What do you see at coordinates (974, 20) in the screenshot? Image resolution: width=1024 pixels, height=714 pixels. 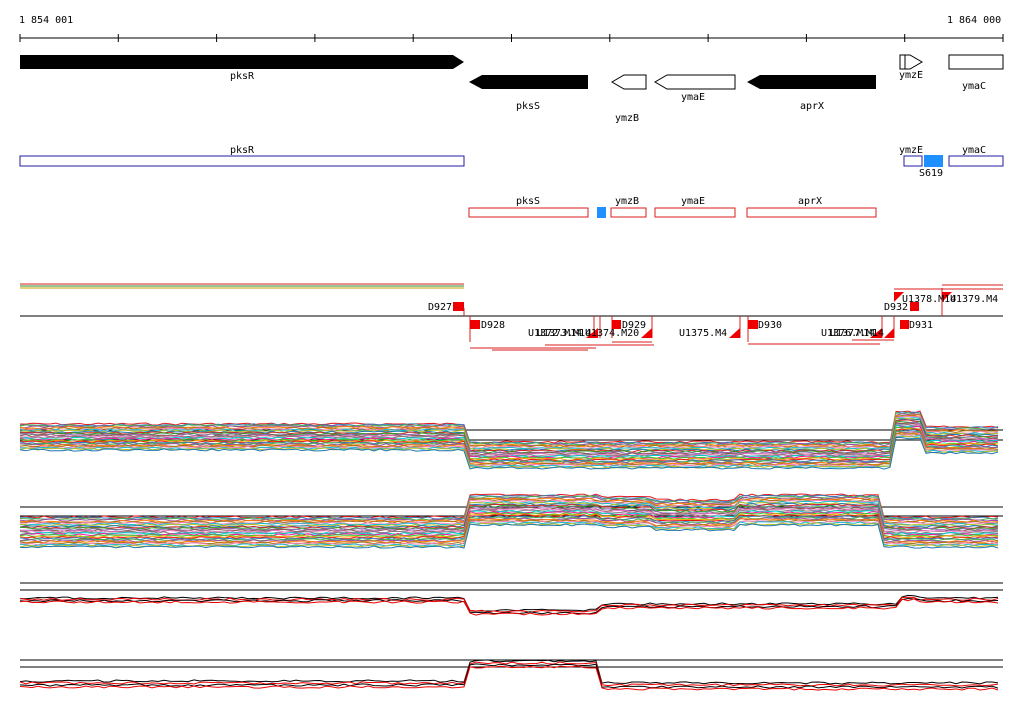 I see `ruler-end-label: 1 864 000` at bounding box center [974, 20].